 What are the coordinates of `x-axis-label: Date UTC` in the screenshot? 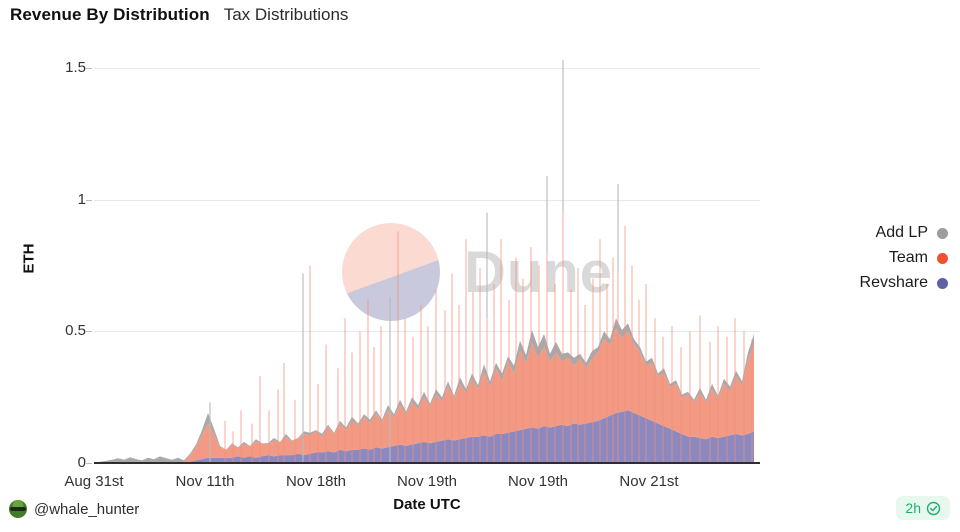 It's located at (427, 504).